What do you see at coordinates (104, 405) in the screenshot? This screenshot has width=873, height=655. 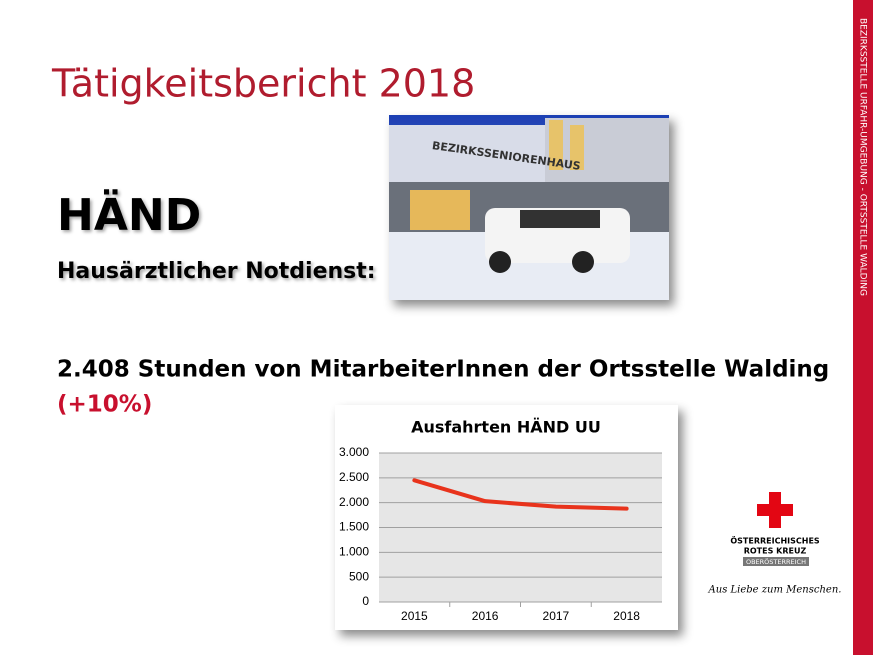 I see `change-text: (+10%)` at bounding box center [104, 405].